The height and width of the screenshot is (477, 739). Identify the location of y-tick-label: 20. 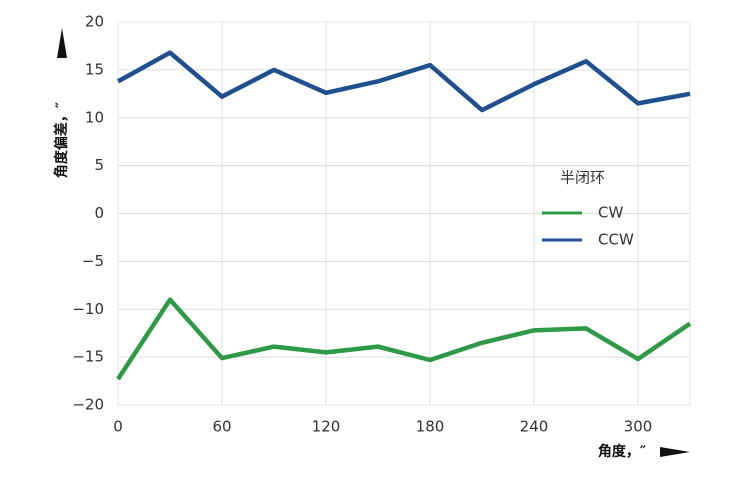
(94, 22).